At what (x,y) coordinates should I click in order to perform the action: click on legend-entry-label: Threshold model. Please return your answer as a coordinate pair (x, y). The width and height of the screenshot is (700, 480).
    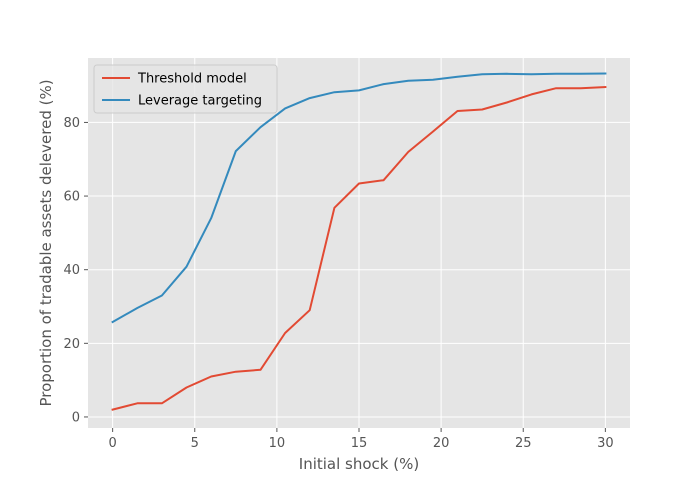
    Looking at the image, I should click on (192, 79).